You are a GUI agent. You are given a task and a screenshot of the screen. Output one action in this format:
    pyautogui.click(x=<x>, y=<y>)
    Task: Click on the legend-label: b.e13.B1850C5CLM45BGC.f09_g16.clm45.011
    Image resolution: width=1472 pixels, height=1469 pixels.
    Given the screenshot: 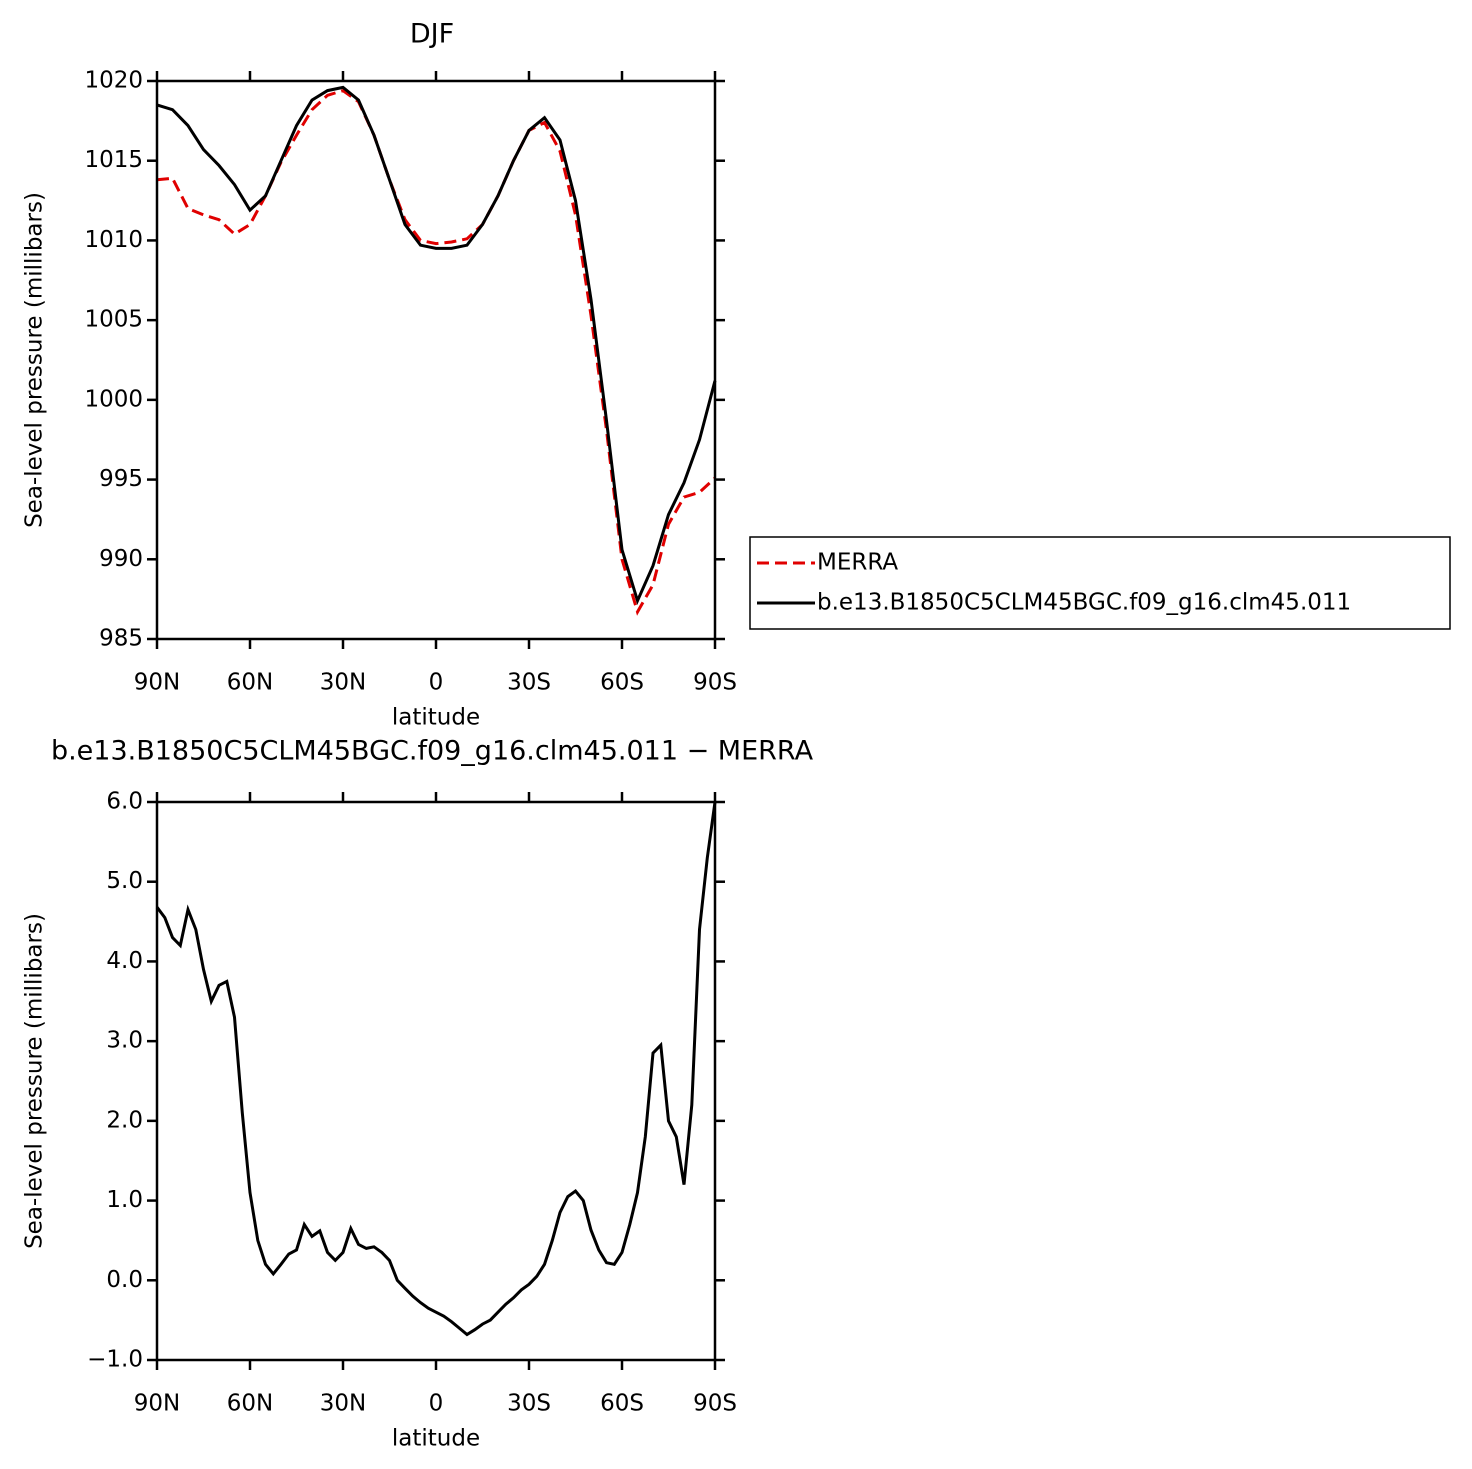 What is the action you would take?
    pyautogui.click(x=1084, y=603)
    